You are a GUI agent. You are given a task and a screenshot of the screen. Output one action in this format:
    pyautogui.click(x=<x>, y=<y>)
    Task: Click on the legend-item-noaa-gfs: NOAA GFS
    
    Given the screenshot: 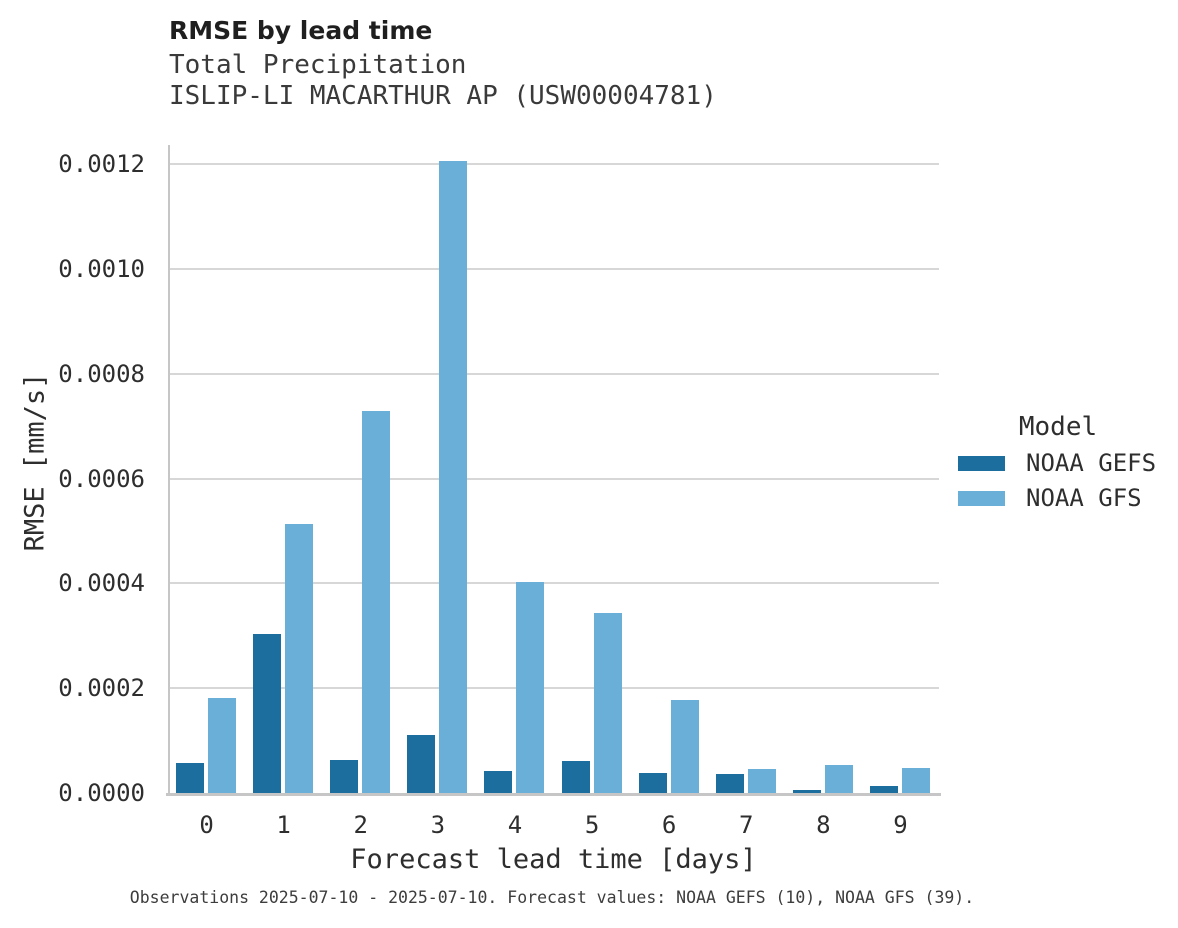 What is the action you would take?
    pyautogui.click(x=1050, y=498)
    